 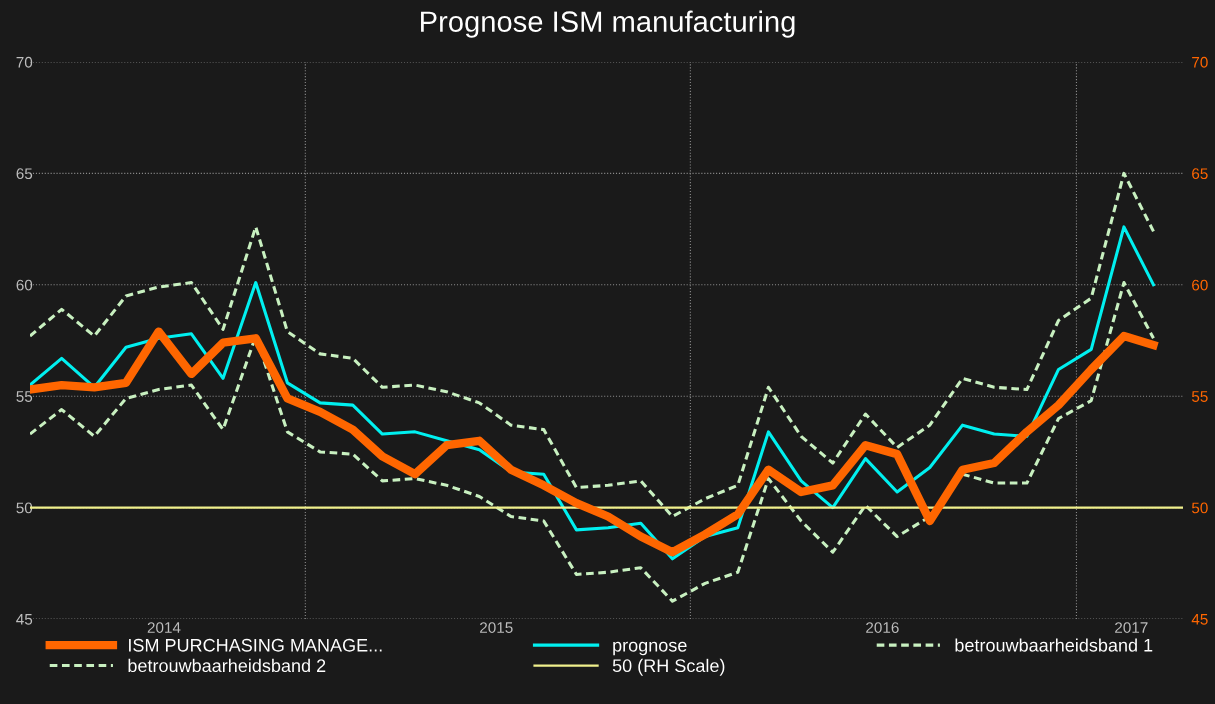 I want to click on y-tick-label: 65, so click(x=24, y=174).